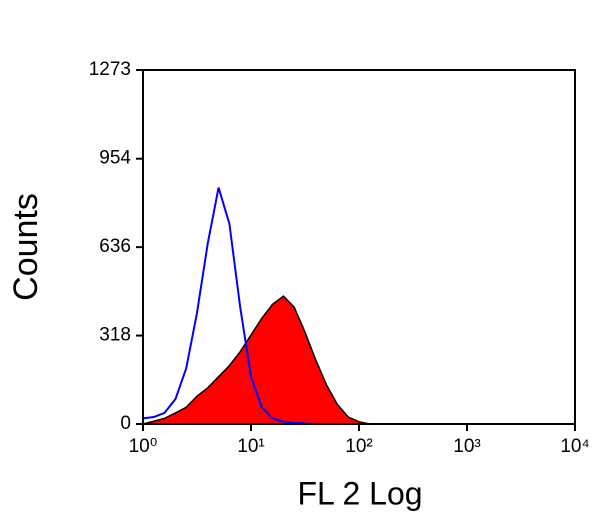 The image size is (600, 528). I want to click on y-tick-label: 954, so click(115, 158).